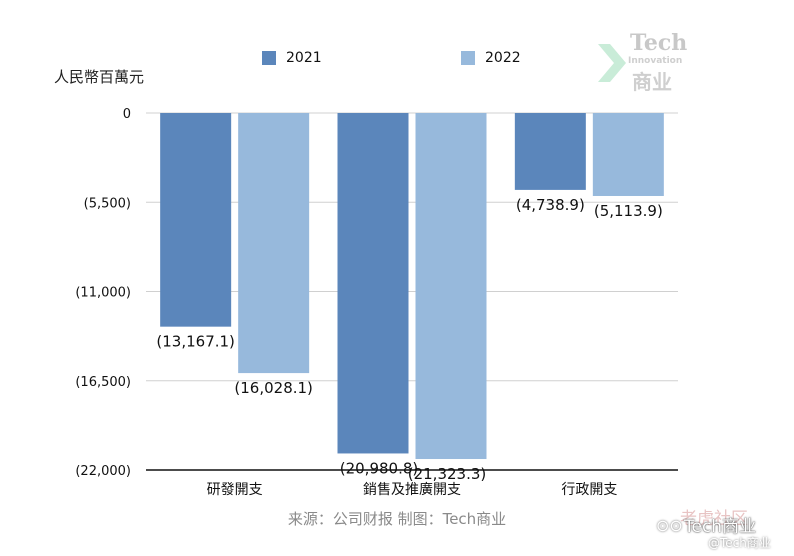 Image resolution: width=794 pixels, height=556 pixels. I want to click on legend-label-2021: 2021, so click(304, 58).